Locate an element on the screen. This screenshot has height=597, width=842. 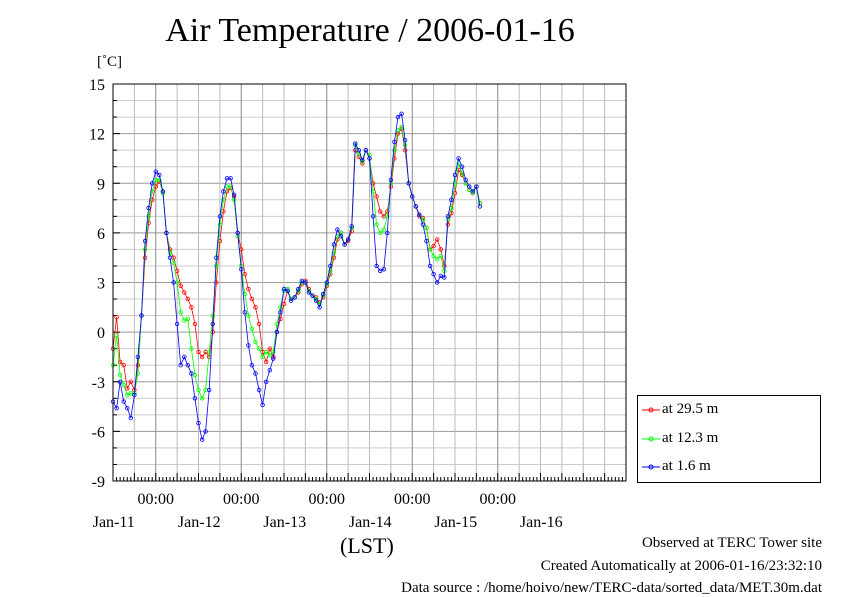
y-tick-label: -3 is located at coordinates (98, 383).